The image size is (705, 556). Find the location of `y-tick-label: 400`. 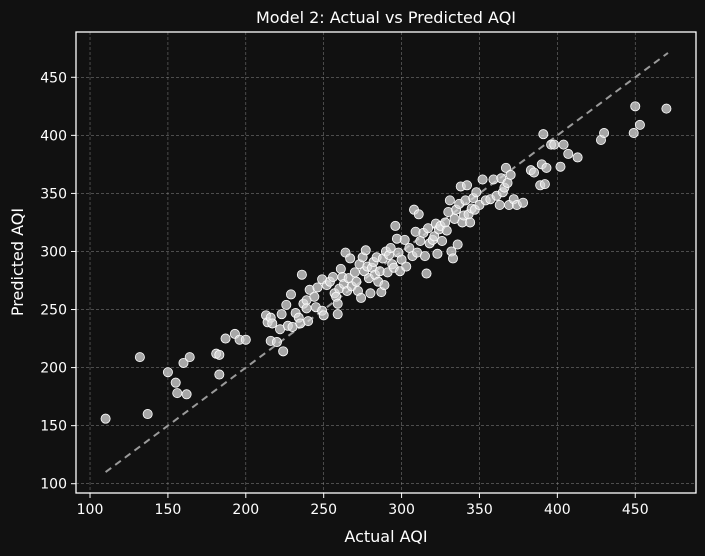

y-tick-label: 400 is located at coordinates (53, 136).